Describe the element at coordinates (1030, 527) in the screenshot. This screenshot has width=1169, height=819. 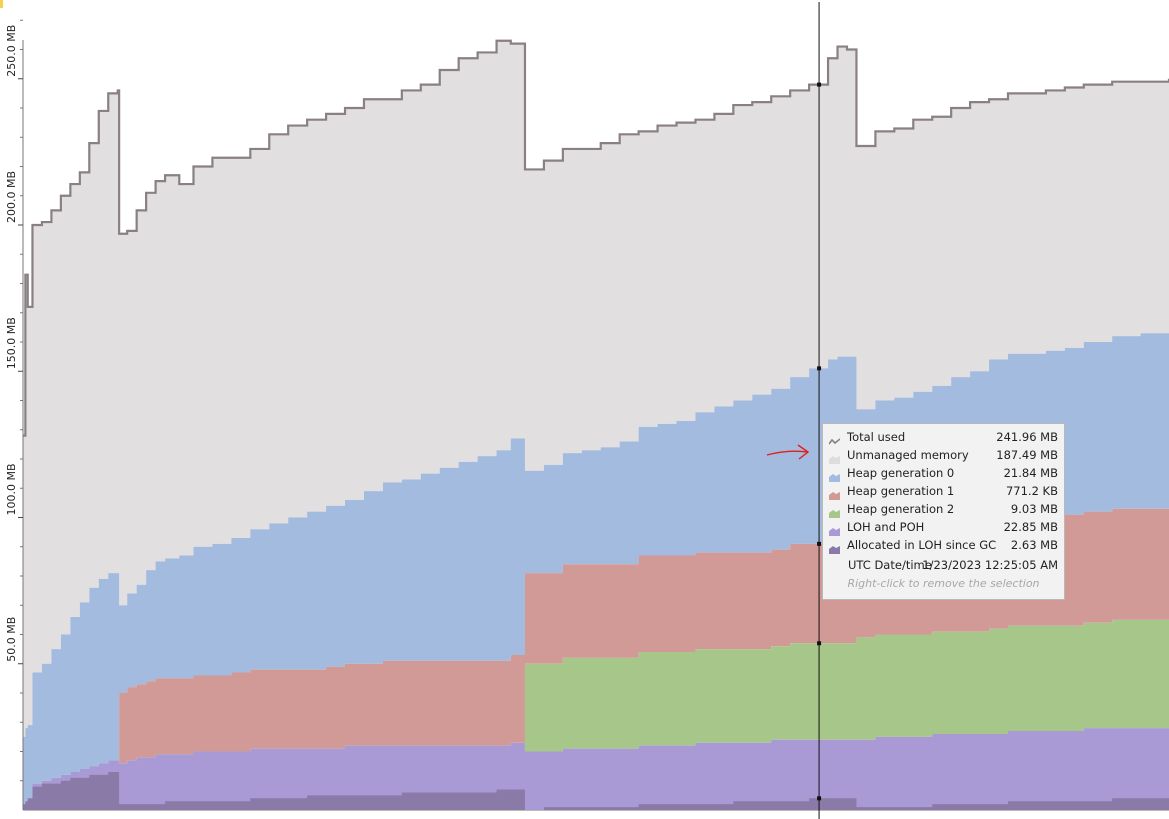
I see `tooltip-row-value: 22.85 MB` at that location.